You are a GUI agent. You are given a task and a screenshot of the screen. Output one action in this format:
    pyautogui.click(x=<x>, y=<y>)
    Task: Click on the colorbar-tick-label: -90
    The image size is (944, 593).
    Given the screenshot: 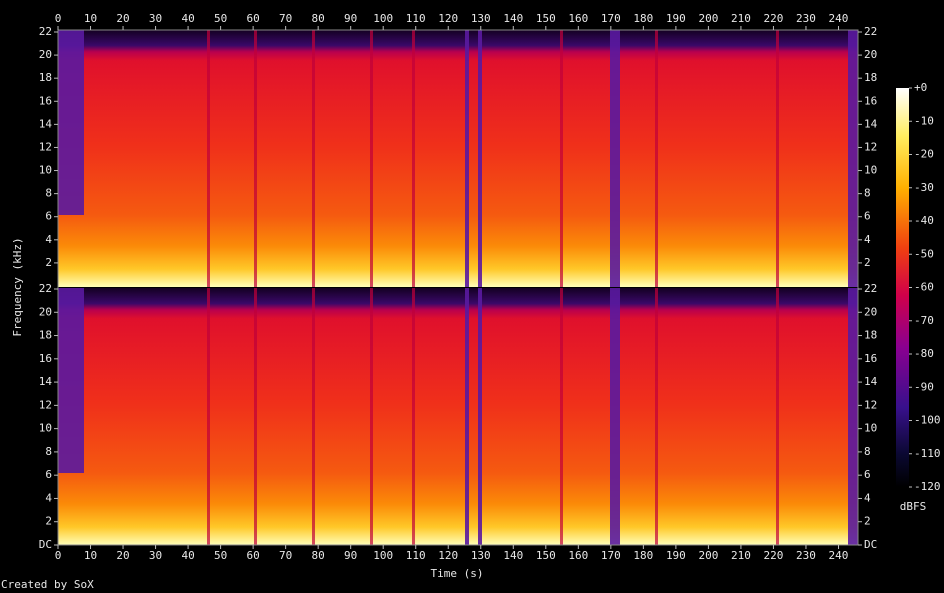 What is the action you would take?
    pyautogui.click(x=924, y=386)
    